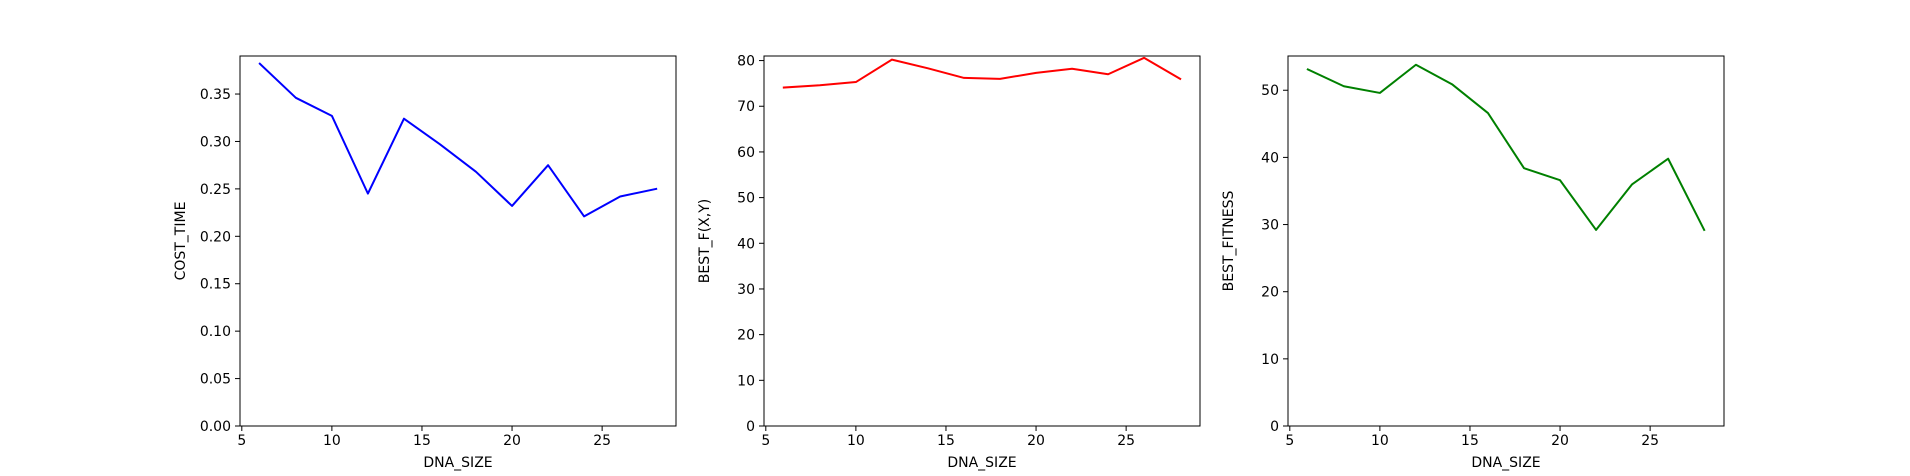  What do you see at coordinates (215, 190) in the screenshot?
I see `y-tick-label: 0.25` at bounding box center [215, 190].